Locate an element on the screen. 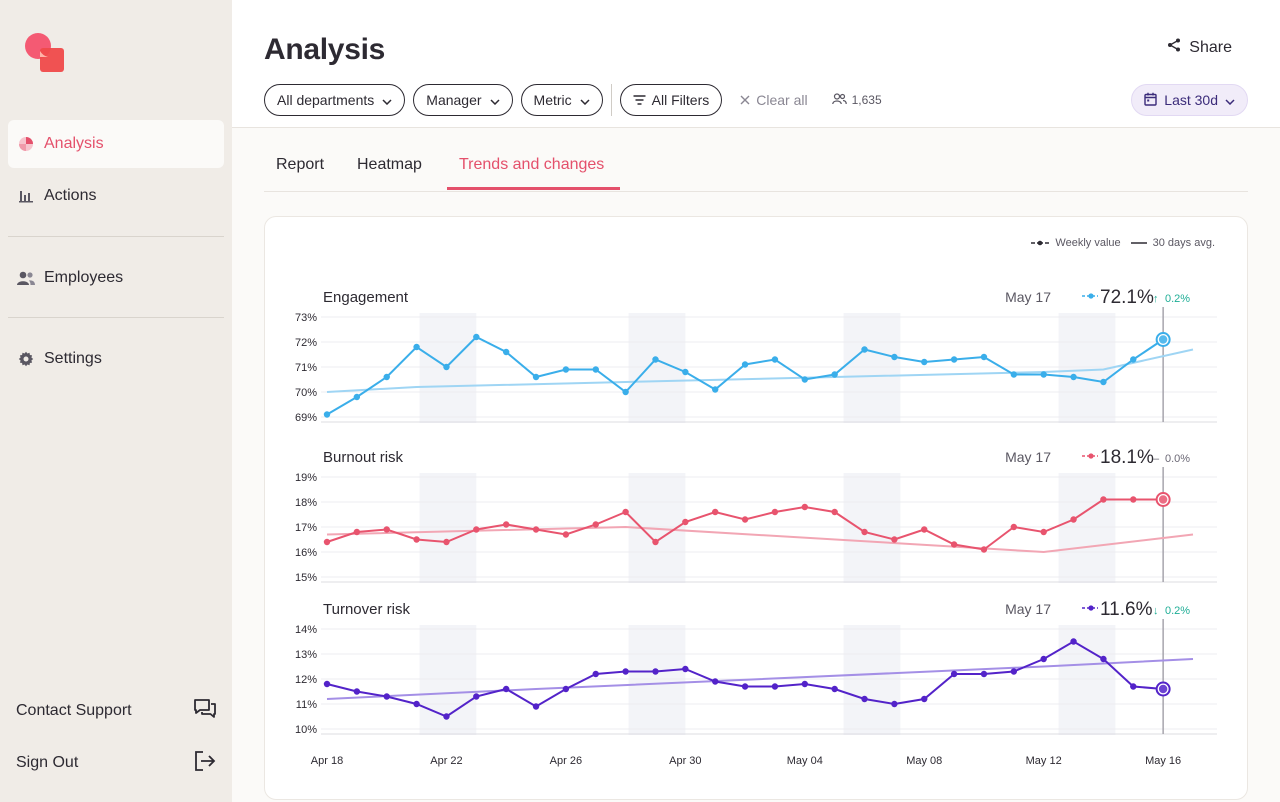  metric-filter: Metric is located at coordinates (561, 100).